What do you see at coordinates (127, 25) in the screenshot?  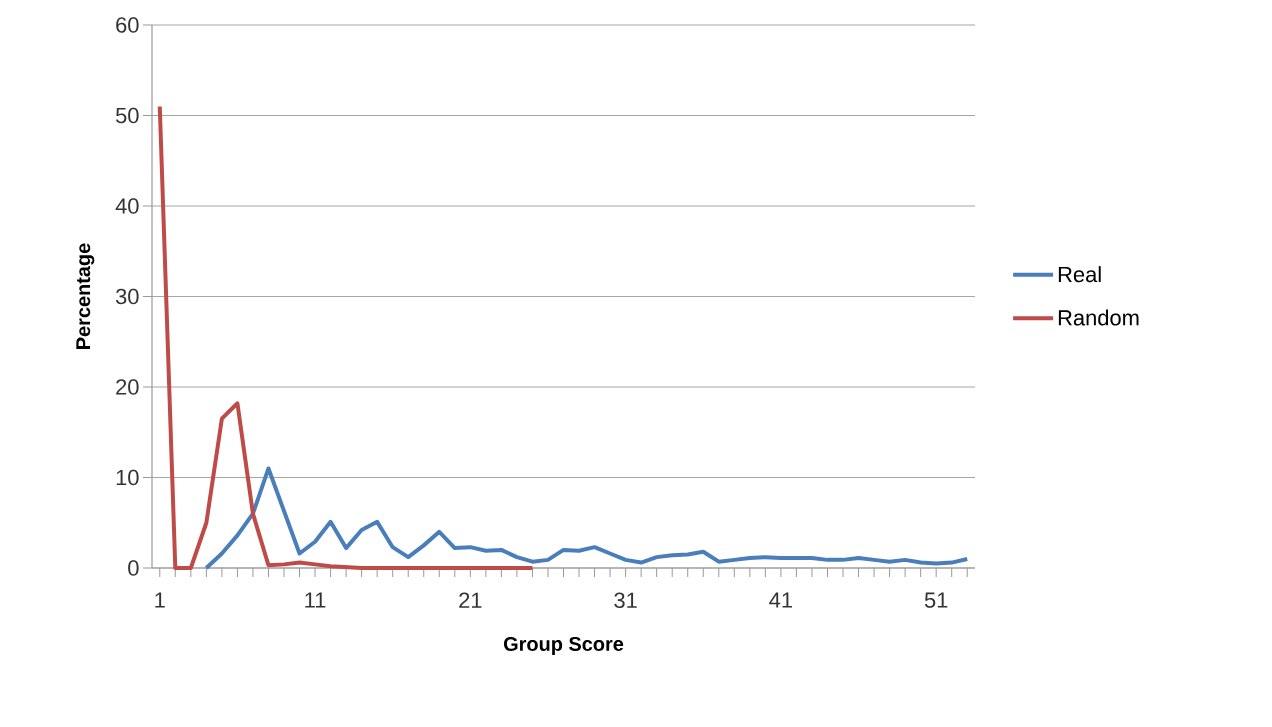 I see `y-tick-label: 60` at bounding box center [127, 25].